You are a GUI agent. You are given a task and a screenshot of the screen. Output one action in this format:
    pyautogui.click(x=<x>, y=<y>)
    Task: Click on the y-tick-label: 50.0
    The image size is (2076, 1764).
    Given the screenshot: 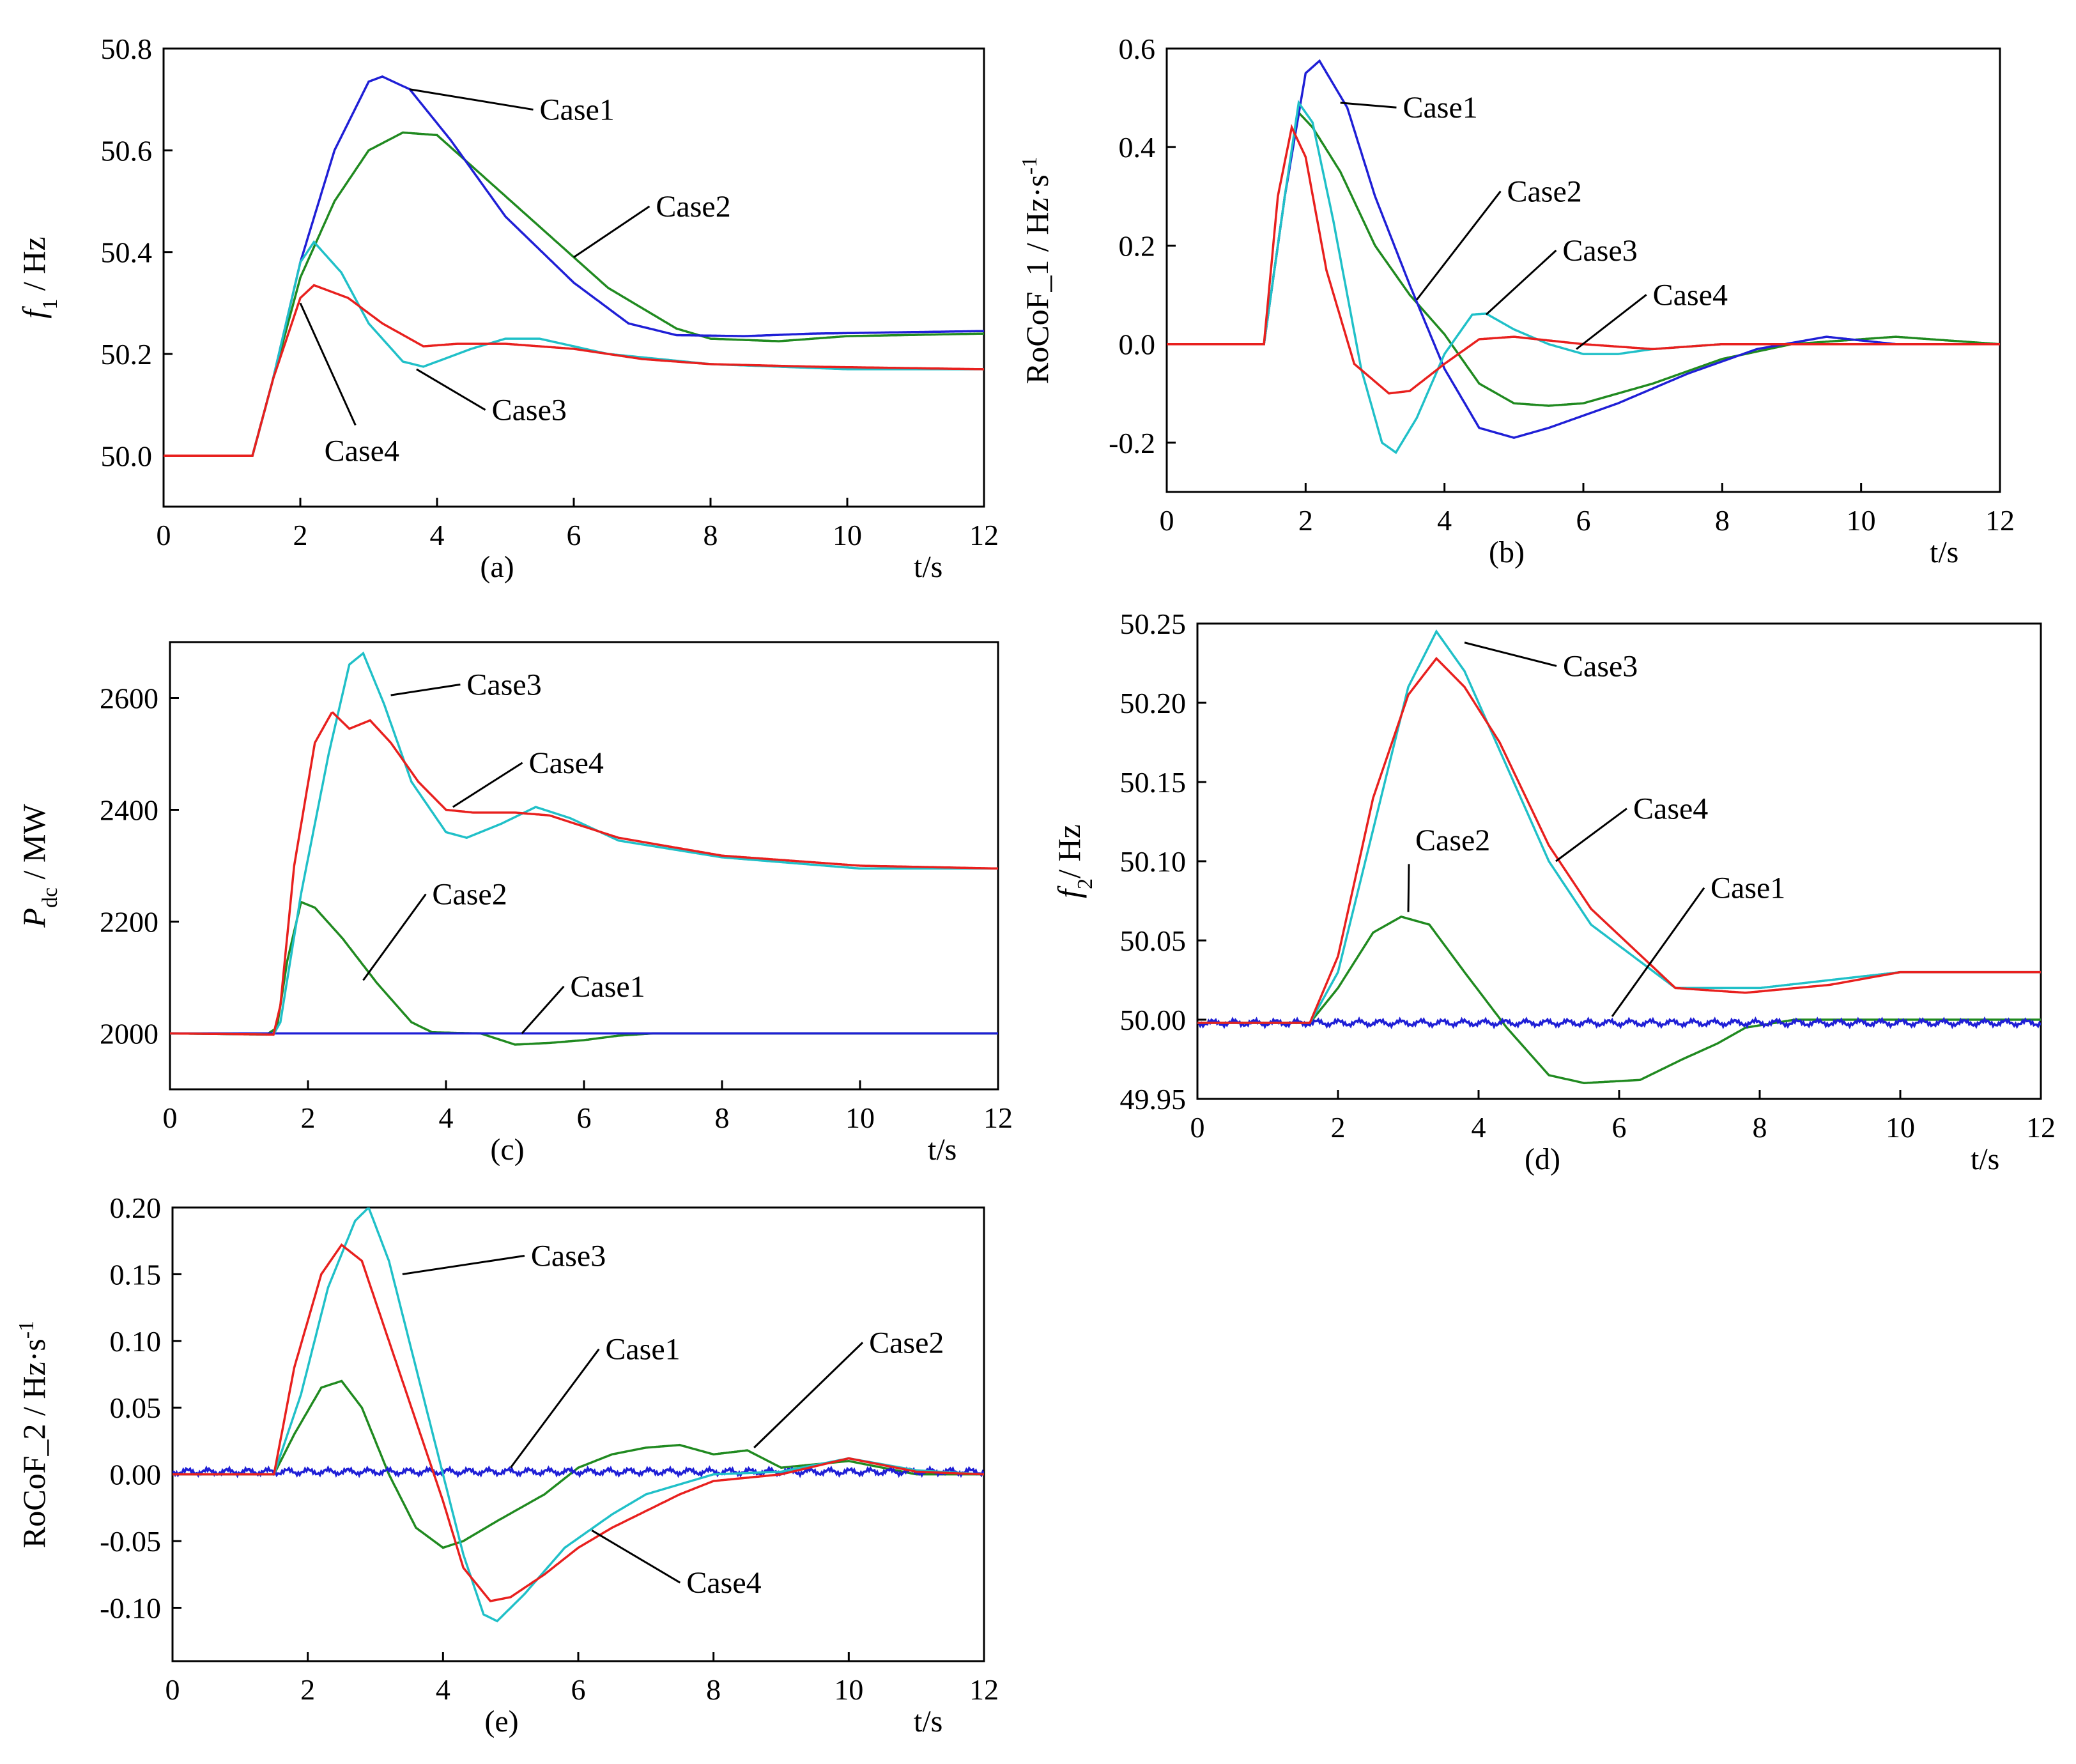 What is the action you would take?
    pyautogui.click(x=127, y=456)
    